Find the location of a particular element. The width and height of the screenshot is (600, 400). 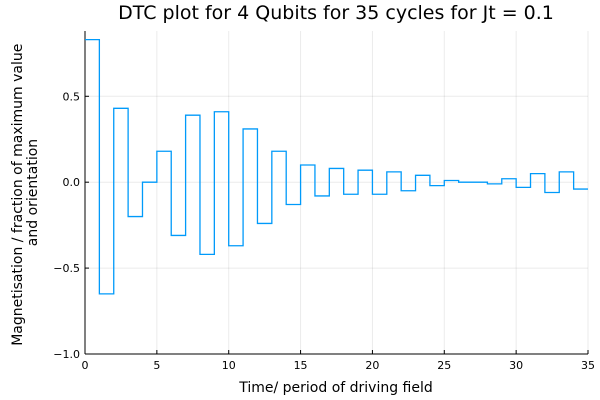

x-tick-label-2: 10 is located at coordinates (229, 365).